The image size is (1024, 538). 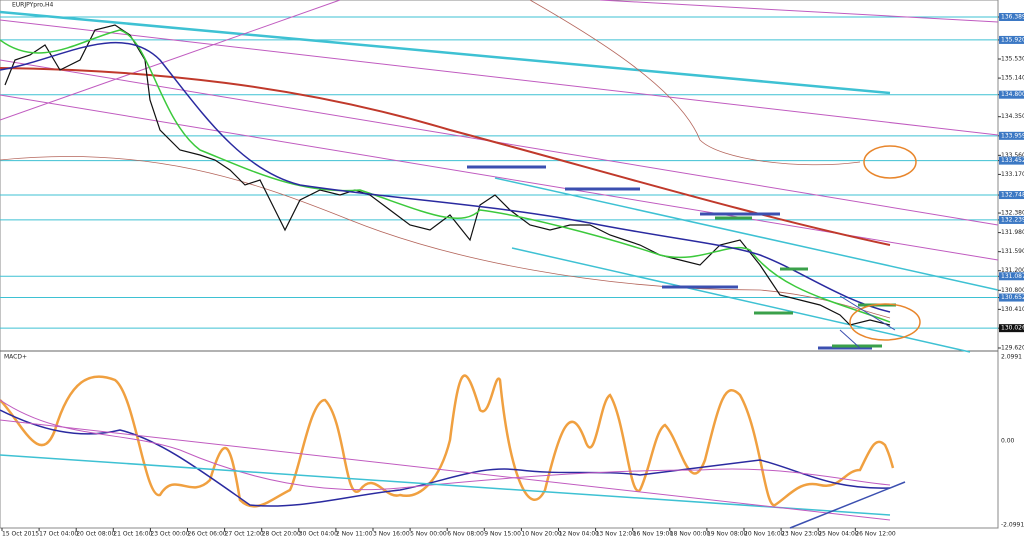 I want to click on price-label: 134.350, so click(x=1012, y=116).